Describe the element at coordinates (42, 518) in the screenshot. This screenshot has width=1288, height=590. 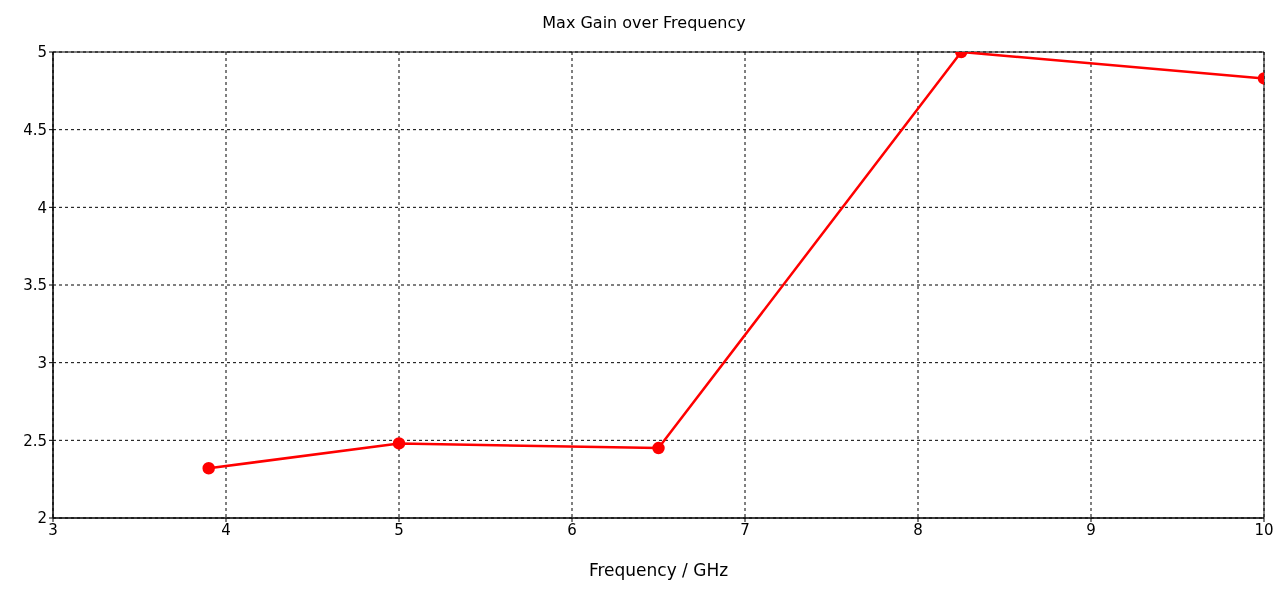
I see `y-tick-label: 2` at that location.